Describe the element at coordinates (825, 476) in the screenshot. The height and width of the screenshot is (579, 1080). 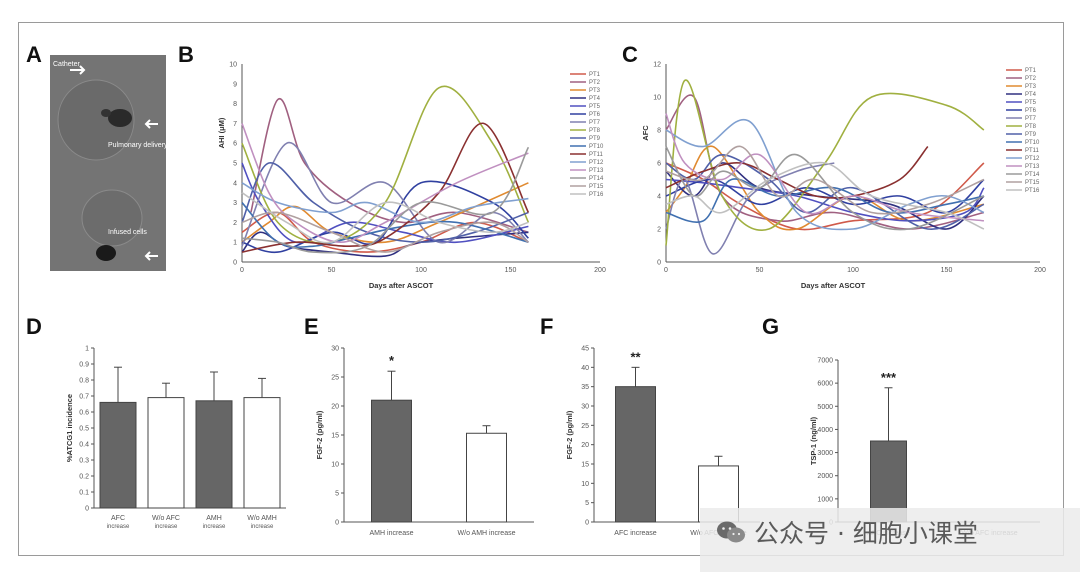
I see `y-tick-label: 2000` at that location.